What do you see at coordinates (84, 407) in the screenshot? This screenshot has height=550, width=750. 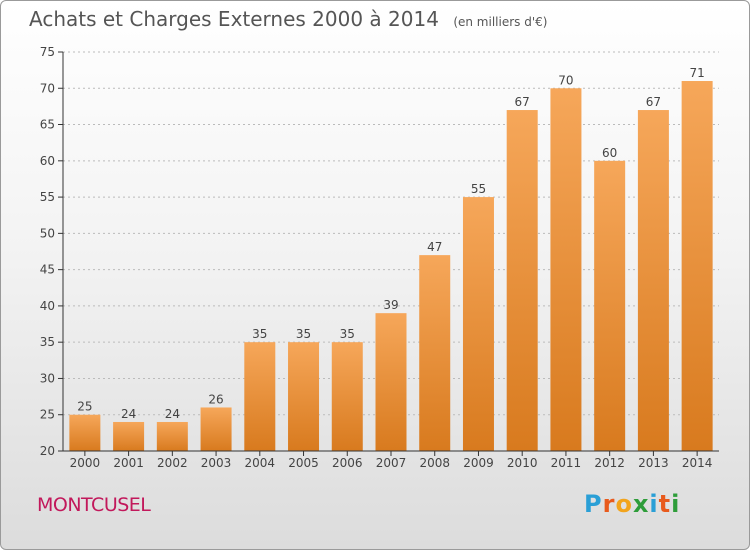 I see `data-label: 25` at bounding box center [84, 407].